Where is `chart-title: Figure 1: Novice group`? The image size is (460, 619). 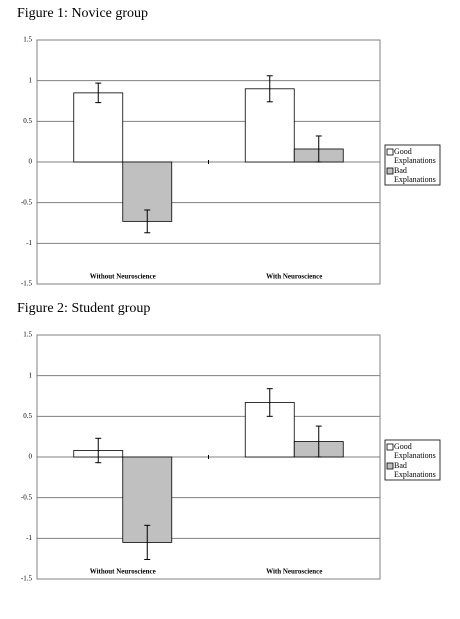 chart-title: Figure 1: Novice group is located at coordinates (82, 13).